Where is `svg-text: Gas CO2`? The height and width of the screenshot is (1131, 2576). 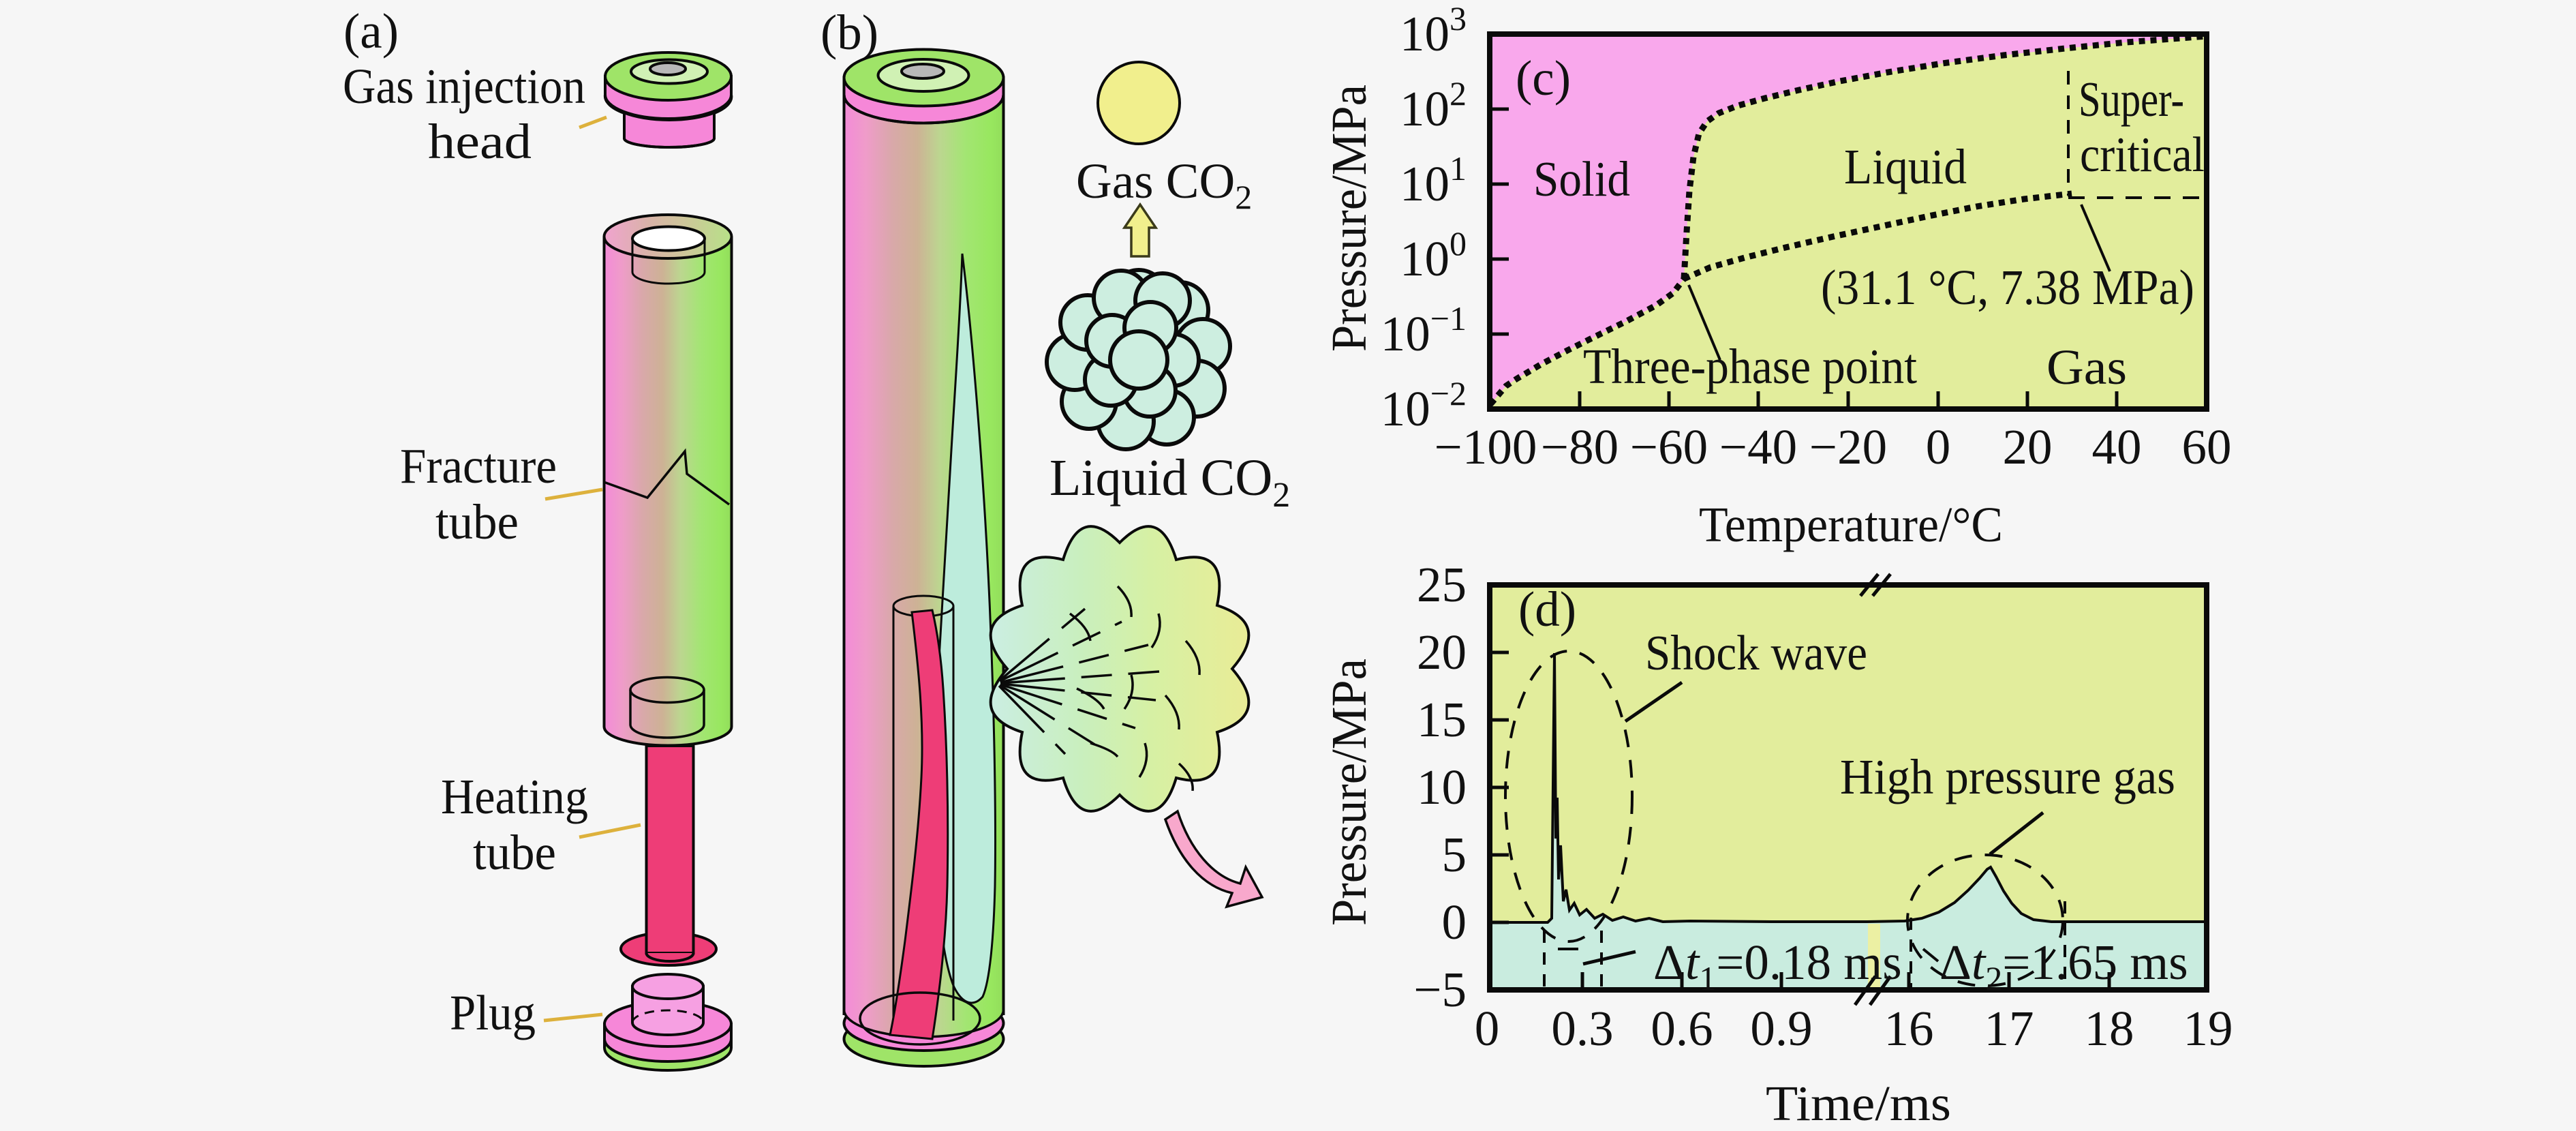 svg-text: Gas CO2 is located at coordinates (1164, 185).